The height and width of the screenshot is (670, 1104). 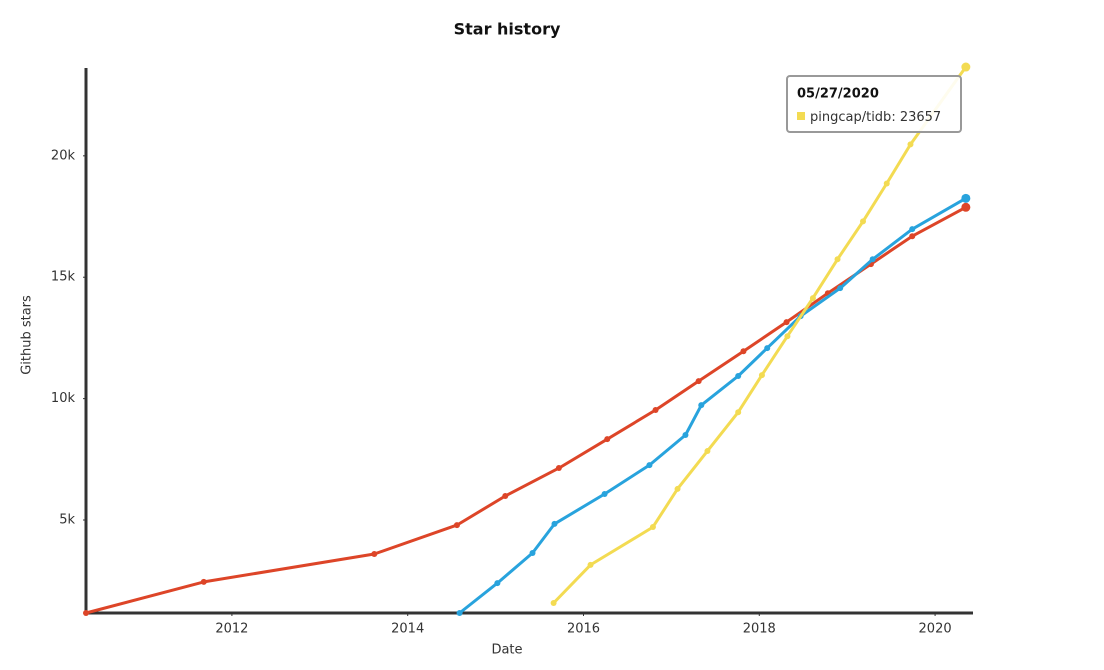 I want to click on tooltip-entry: pingcap/tidb: 23657, so click(x=875, y=117).